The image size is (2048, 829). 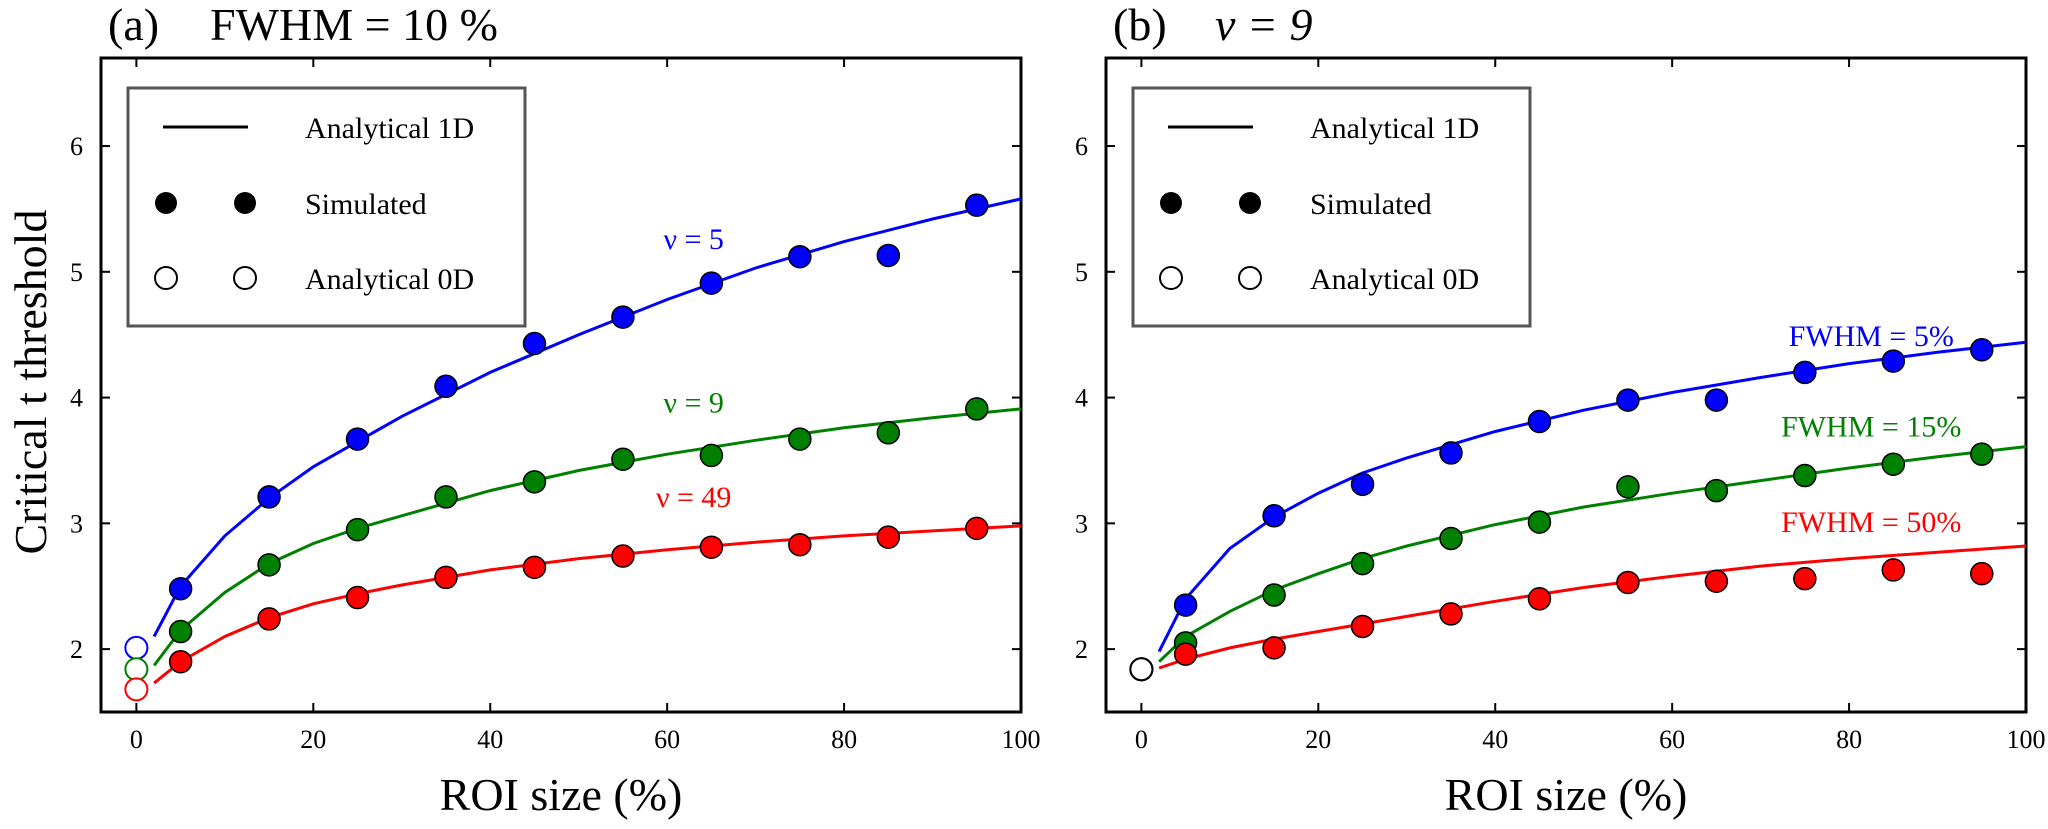 What do you see at coordinates (693, 239) in the screenshot?
I see `series-label-5: ν = 5` at bounding box center [693, 239].